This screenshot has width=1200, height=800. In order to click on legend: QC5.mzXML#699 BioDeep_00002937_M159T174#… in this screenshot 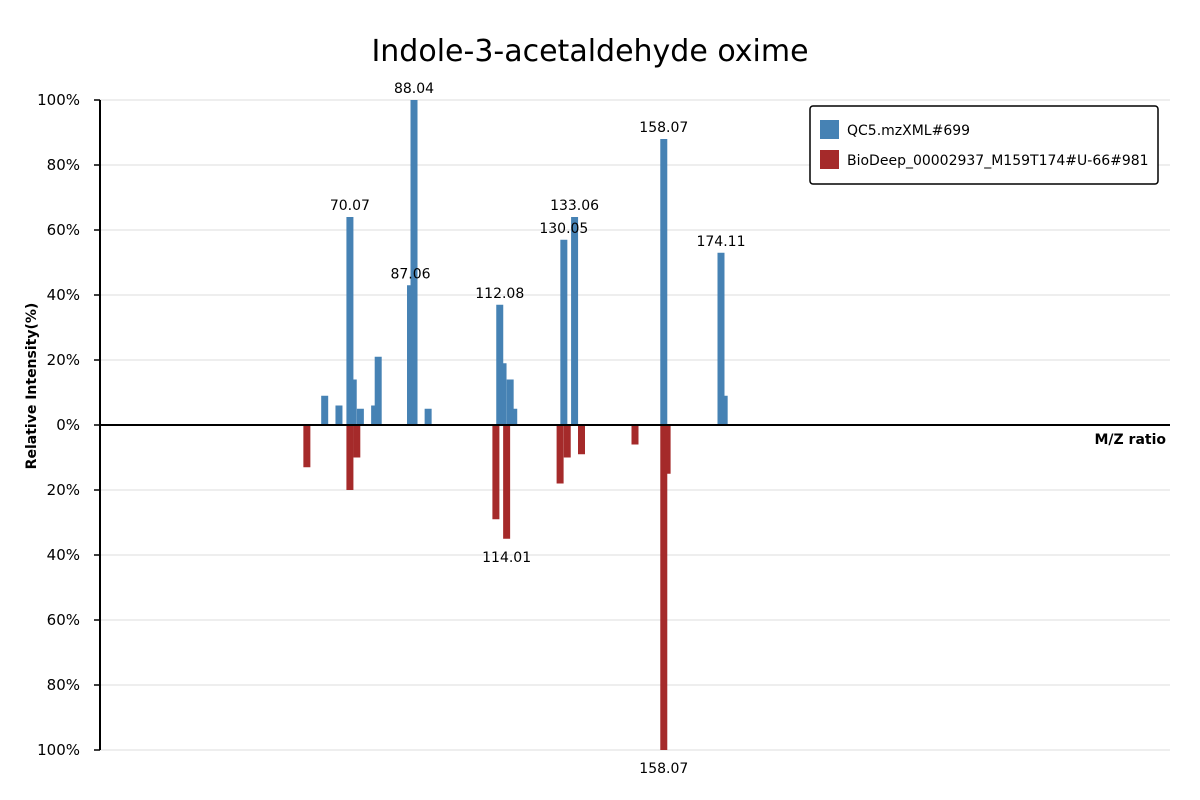, I will do `click(984, 145)`.